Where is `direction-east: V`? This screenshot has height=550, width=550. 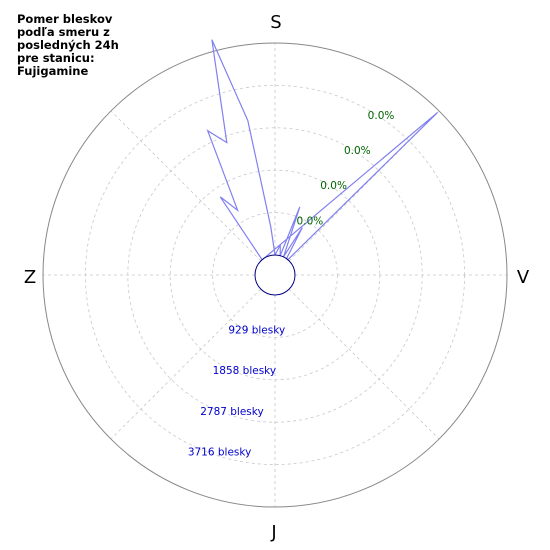
direction-east: V is located at coordinates (523, 277).